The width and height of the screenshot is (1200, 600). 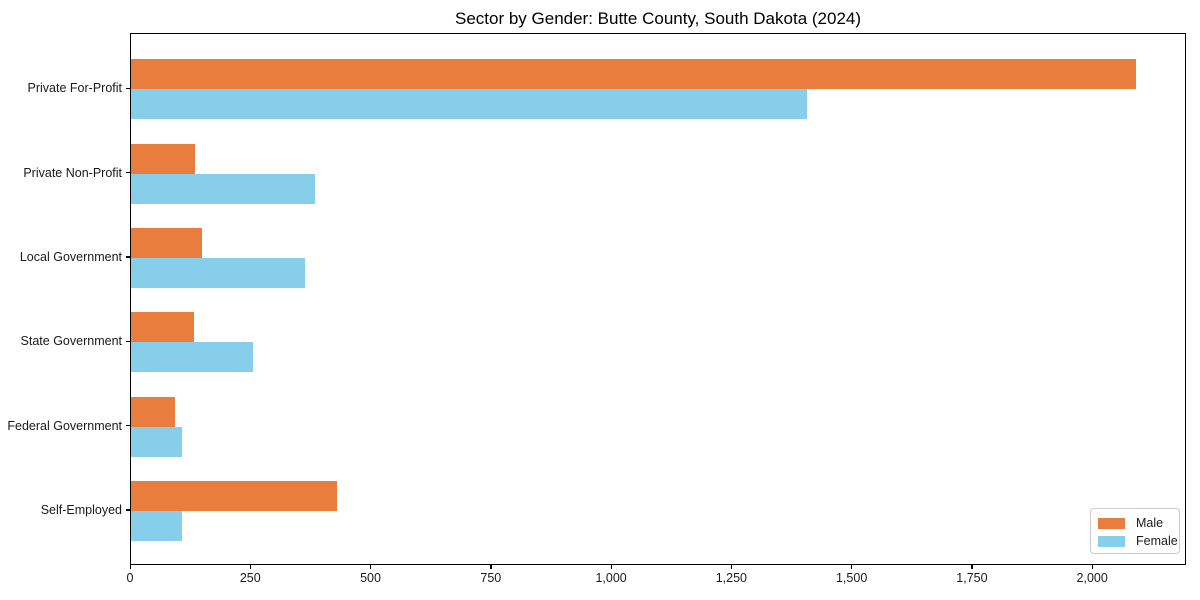 I want to click on category-label: Private Non-Profit, so click(x=72, y=172).